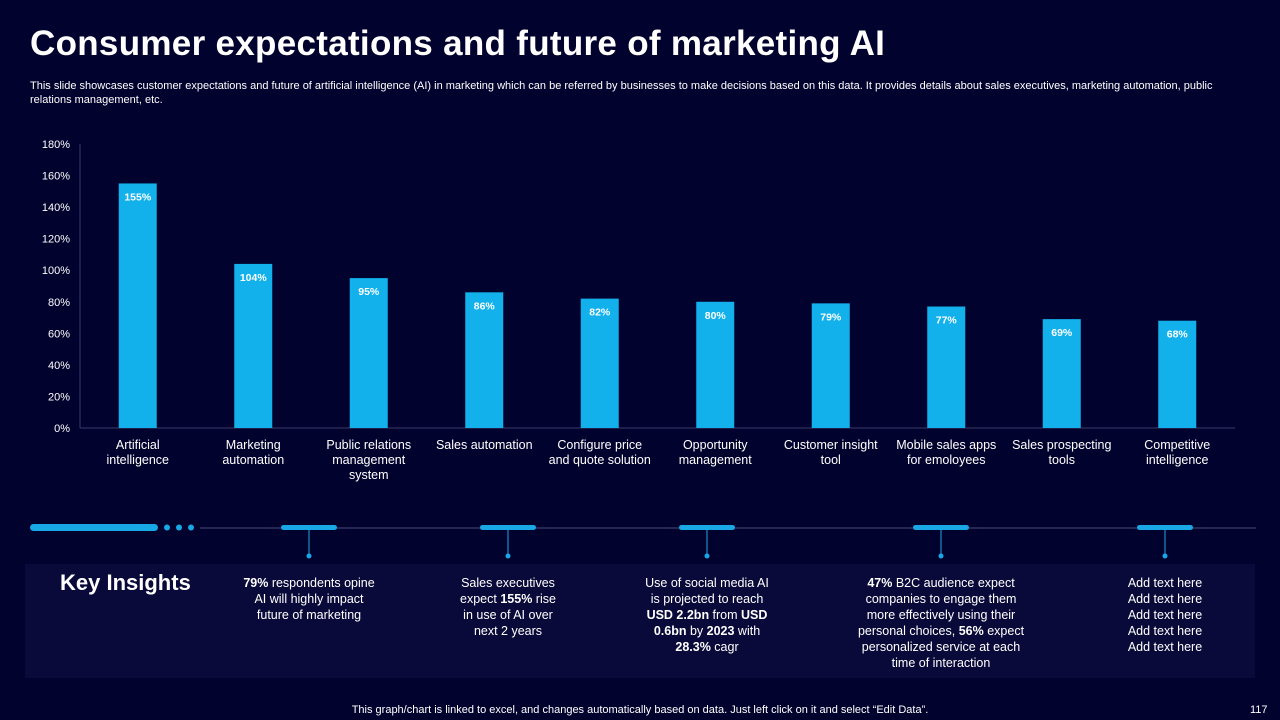 The height and width of the screenshot is (720, 1280). I want to click on key-insight-segment: B2C audience expect, so click(953, 583).